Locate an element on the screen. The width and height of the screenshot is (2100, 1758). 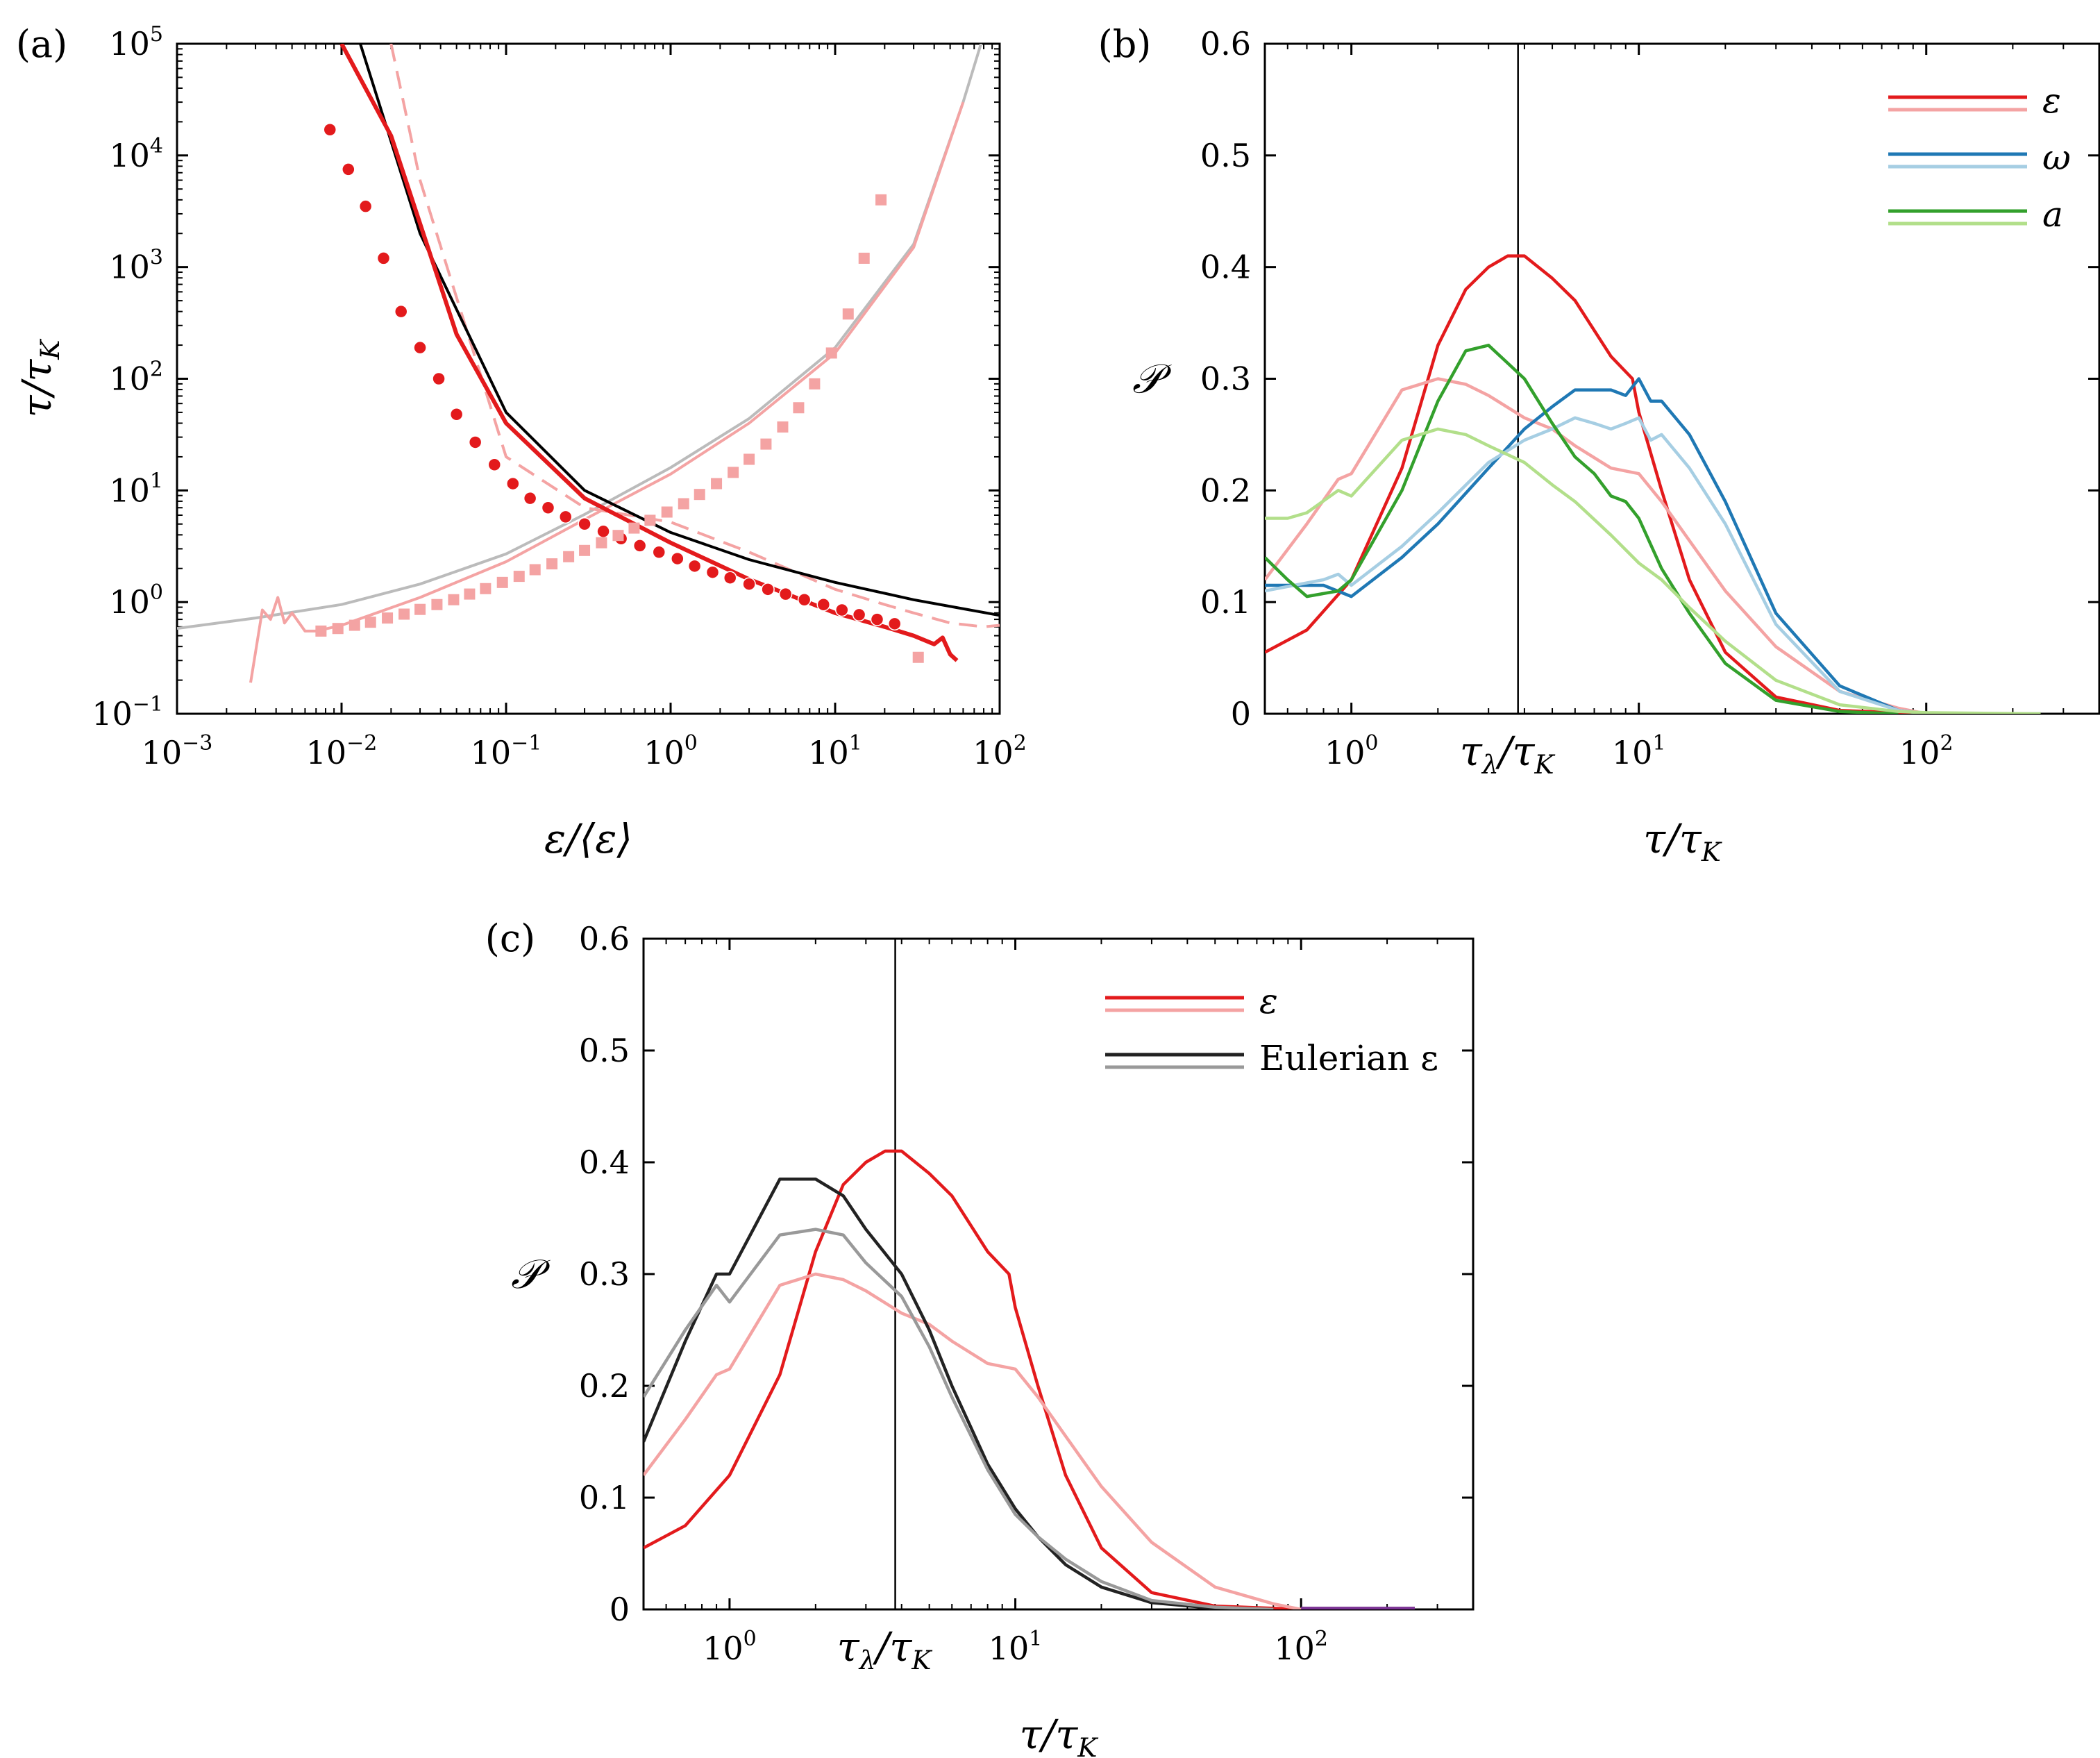
y-tick-label: 10⁻¹ is located at coordinates (127, 712).